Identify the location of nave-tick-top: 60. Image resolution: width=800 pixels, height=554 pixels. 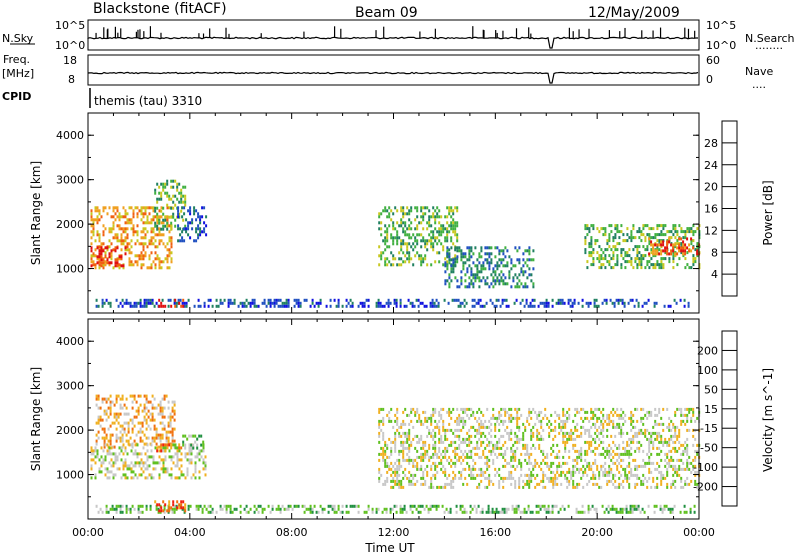
(713, 60).